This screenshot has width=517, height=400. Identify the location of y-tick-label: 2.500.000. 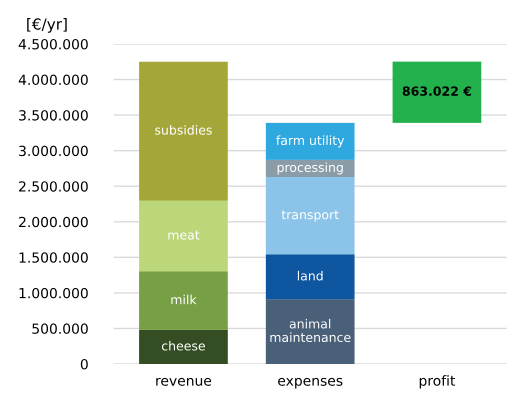
(53, 186).